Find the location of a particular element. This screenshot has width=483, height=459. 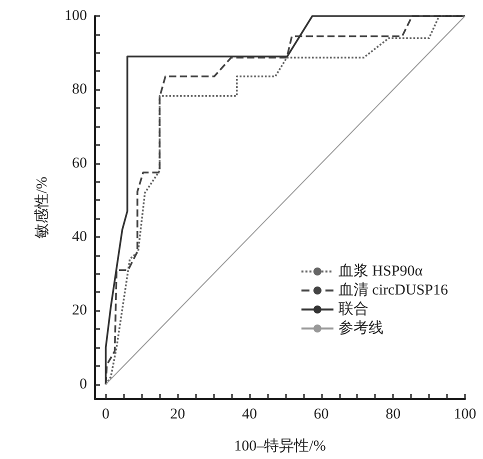

x-tick-label: 80 is located at coordinates (393, 414).